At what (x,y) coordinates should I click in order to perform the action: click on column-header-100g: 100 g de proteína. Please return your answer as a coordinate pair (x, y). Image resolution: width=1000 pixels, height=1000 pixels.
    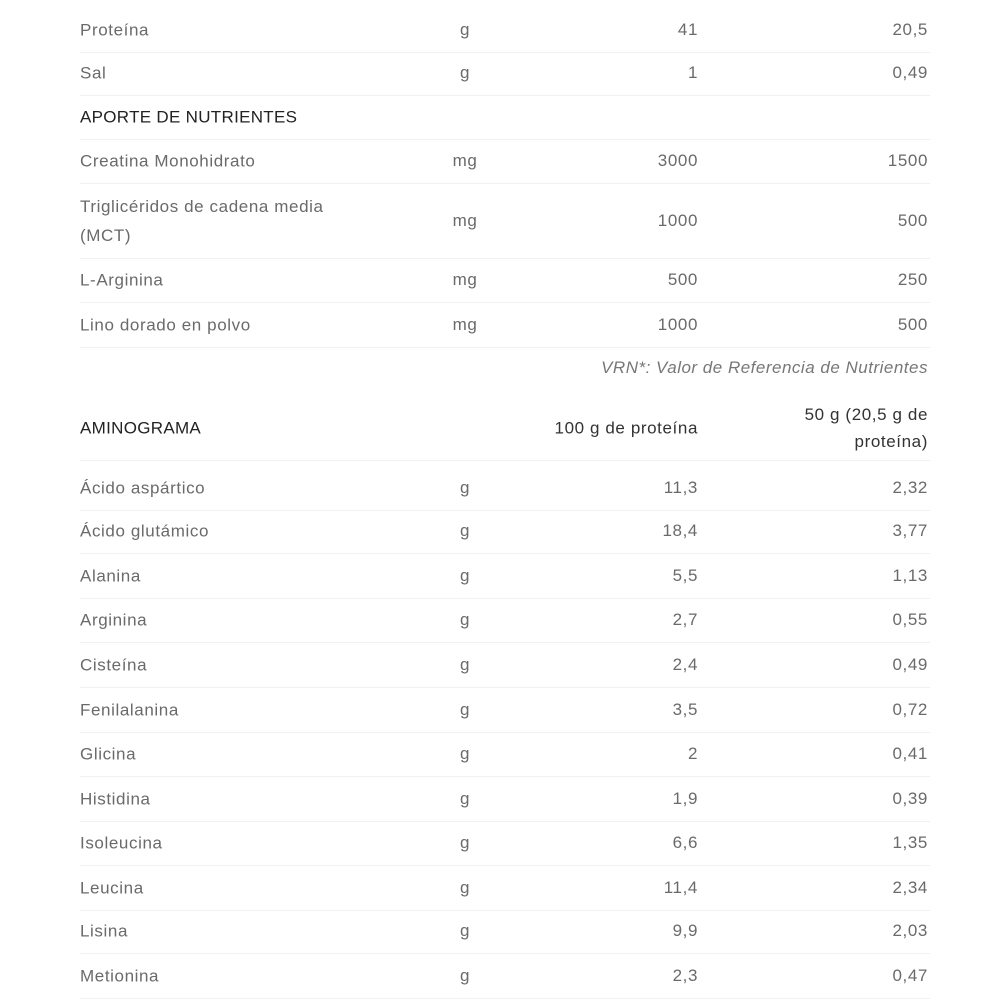
    Looking at the image, I should click on (626, 428).